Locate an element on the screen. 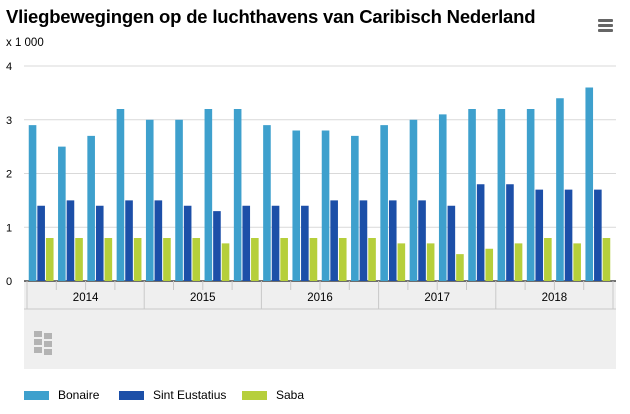 Image resolution: width=630 pixels, height=414 pixels. x-group-label: 2015 is located at coordinates (203, 298).